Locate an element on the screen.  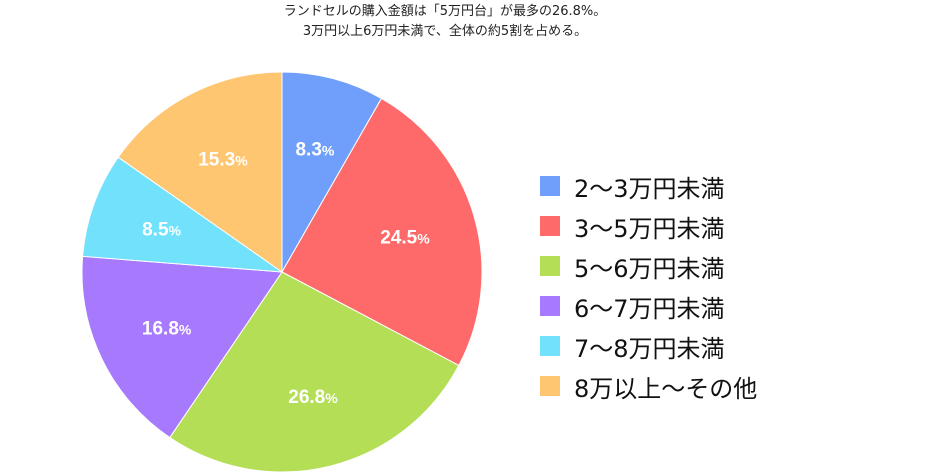
slice-data-label: 26.8% is located at coordinates (313, 397).